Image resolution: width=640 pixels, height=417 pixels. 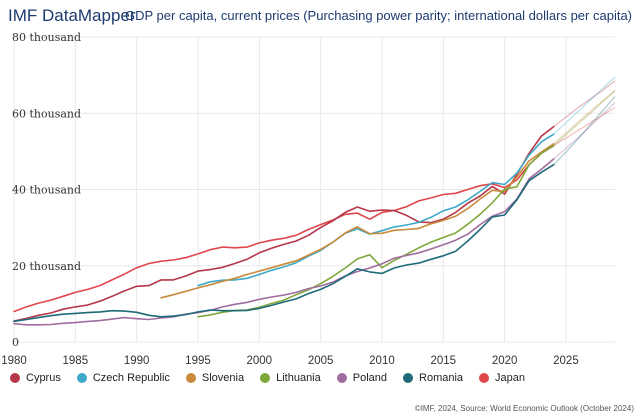 I want to click on series-projection-romania, so click(x=584, y=131).